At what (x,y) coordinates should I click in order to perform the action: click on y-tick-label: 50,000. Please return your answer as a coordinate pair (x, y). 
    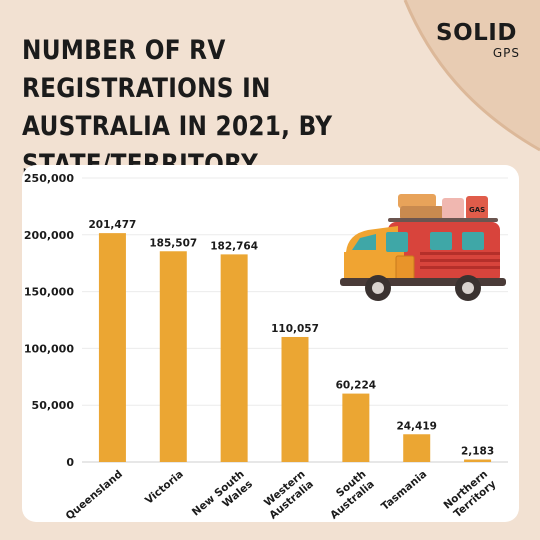
    Looking at the image, I should click on (53, 405).